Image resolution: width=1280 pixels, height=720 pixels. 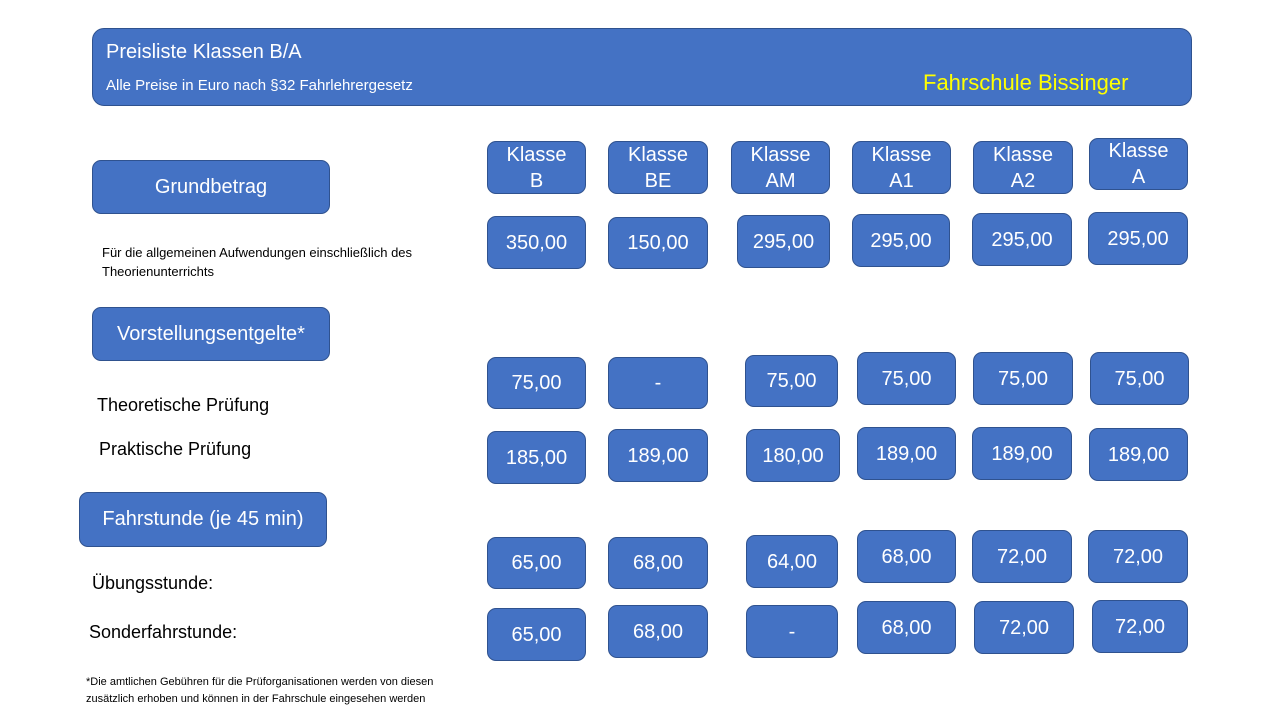 I want to click on price-cell-praxis-a: 189,00, so click(x=1138, y=454).